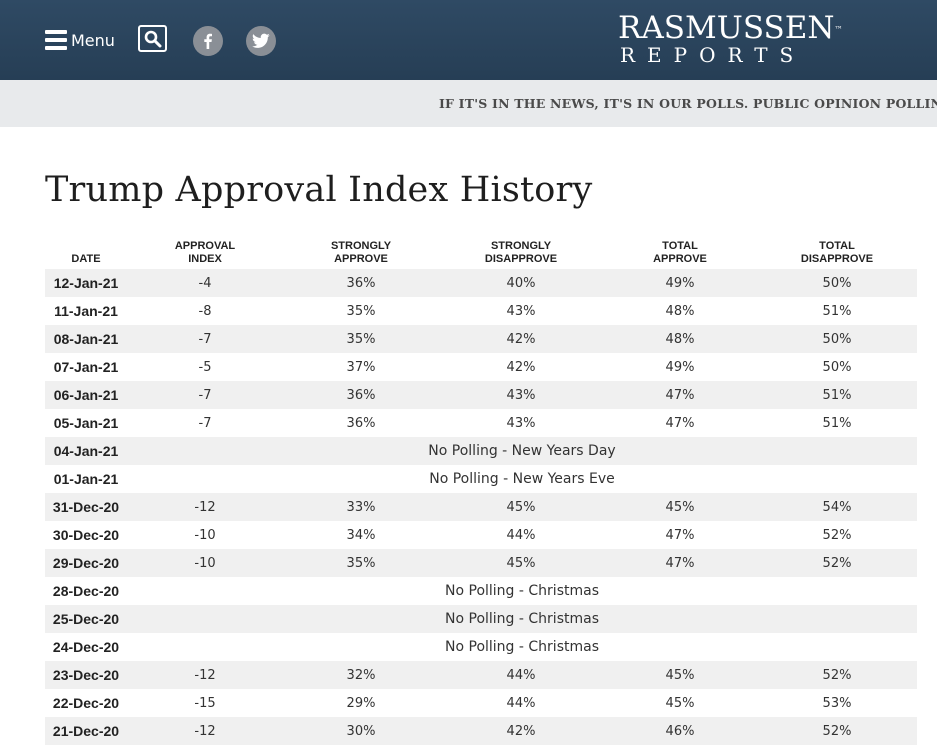 The height and width of the screenshot is (746, 937). Describe the element at coordinates (837, 535) in the screenshot. I see `cell-total-disapprove: 52%` at that location.